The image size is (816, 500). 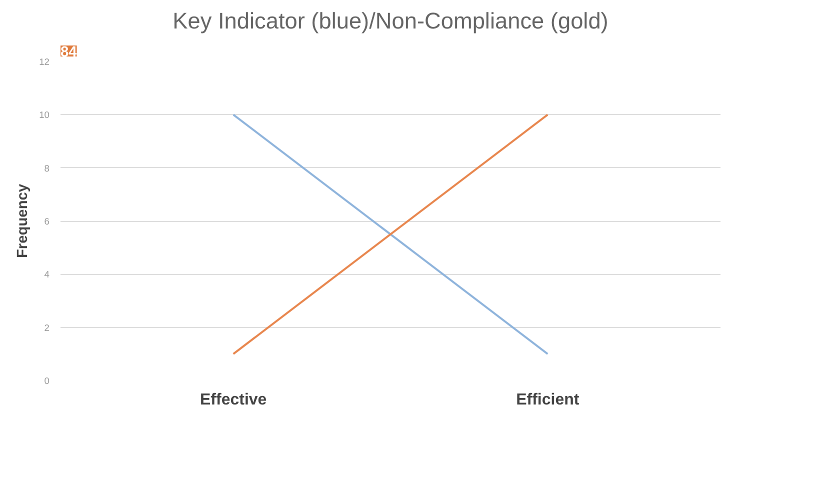 What do you see at coordinates (390, 21) in the screenshot?
I see `chart-title: Key Indicator (blue)/Non-Compliance (gold)` at bounding box center [390, 21].